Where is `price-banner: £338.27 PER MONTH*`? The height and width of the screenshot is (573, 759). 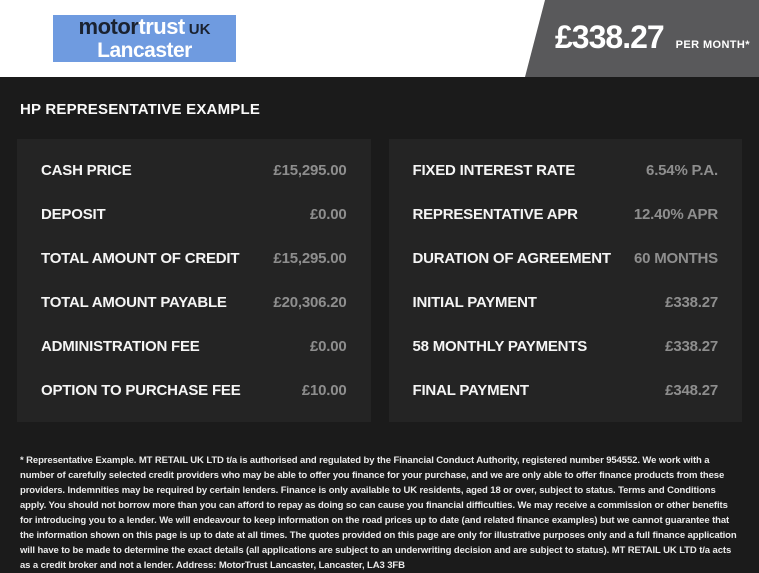 price-banner: £338.27 PER MONTH* is located at coordinates (642, 38).